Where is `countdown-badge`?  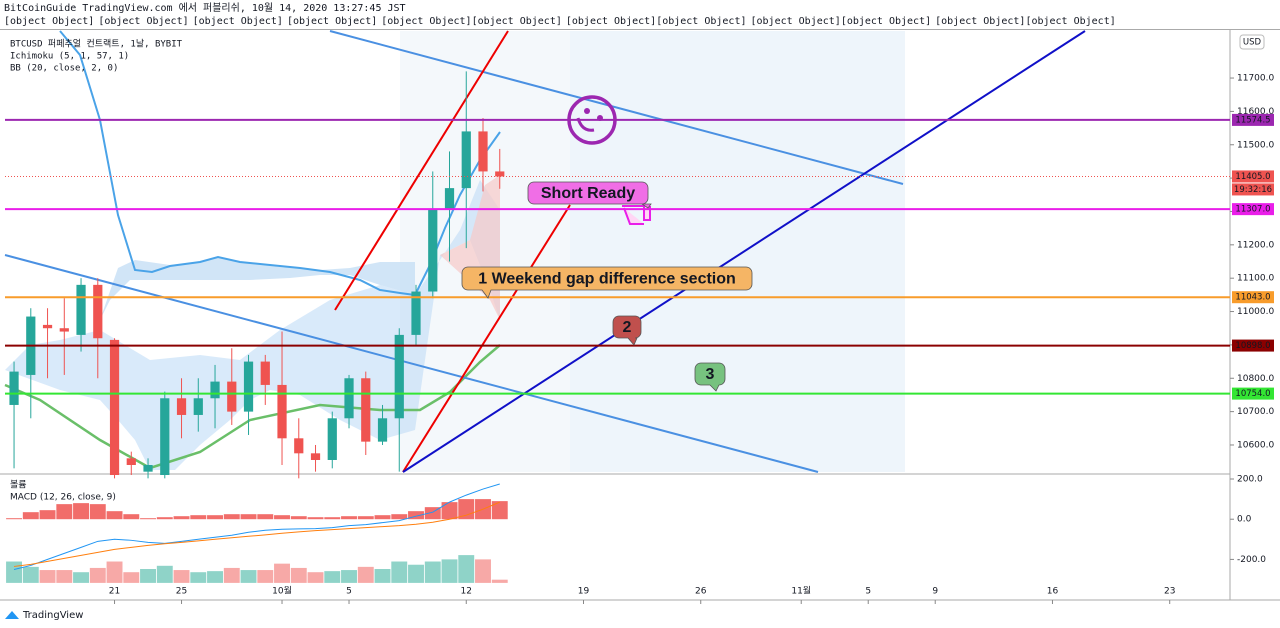
countdown-badge is located at coordinates (1253, 189).